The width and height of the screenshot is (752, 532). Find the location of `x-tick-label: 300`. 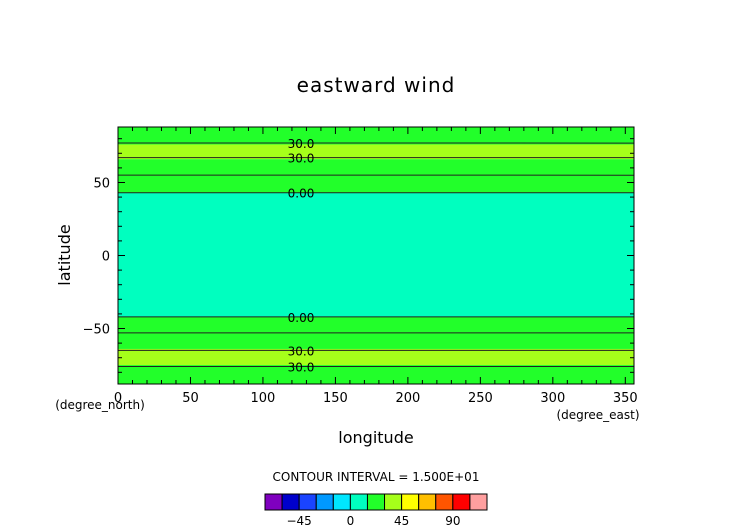

x-tick-label: 300 is located at coordinates (552, 398).